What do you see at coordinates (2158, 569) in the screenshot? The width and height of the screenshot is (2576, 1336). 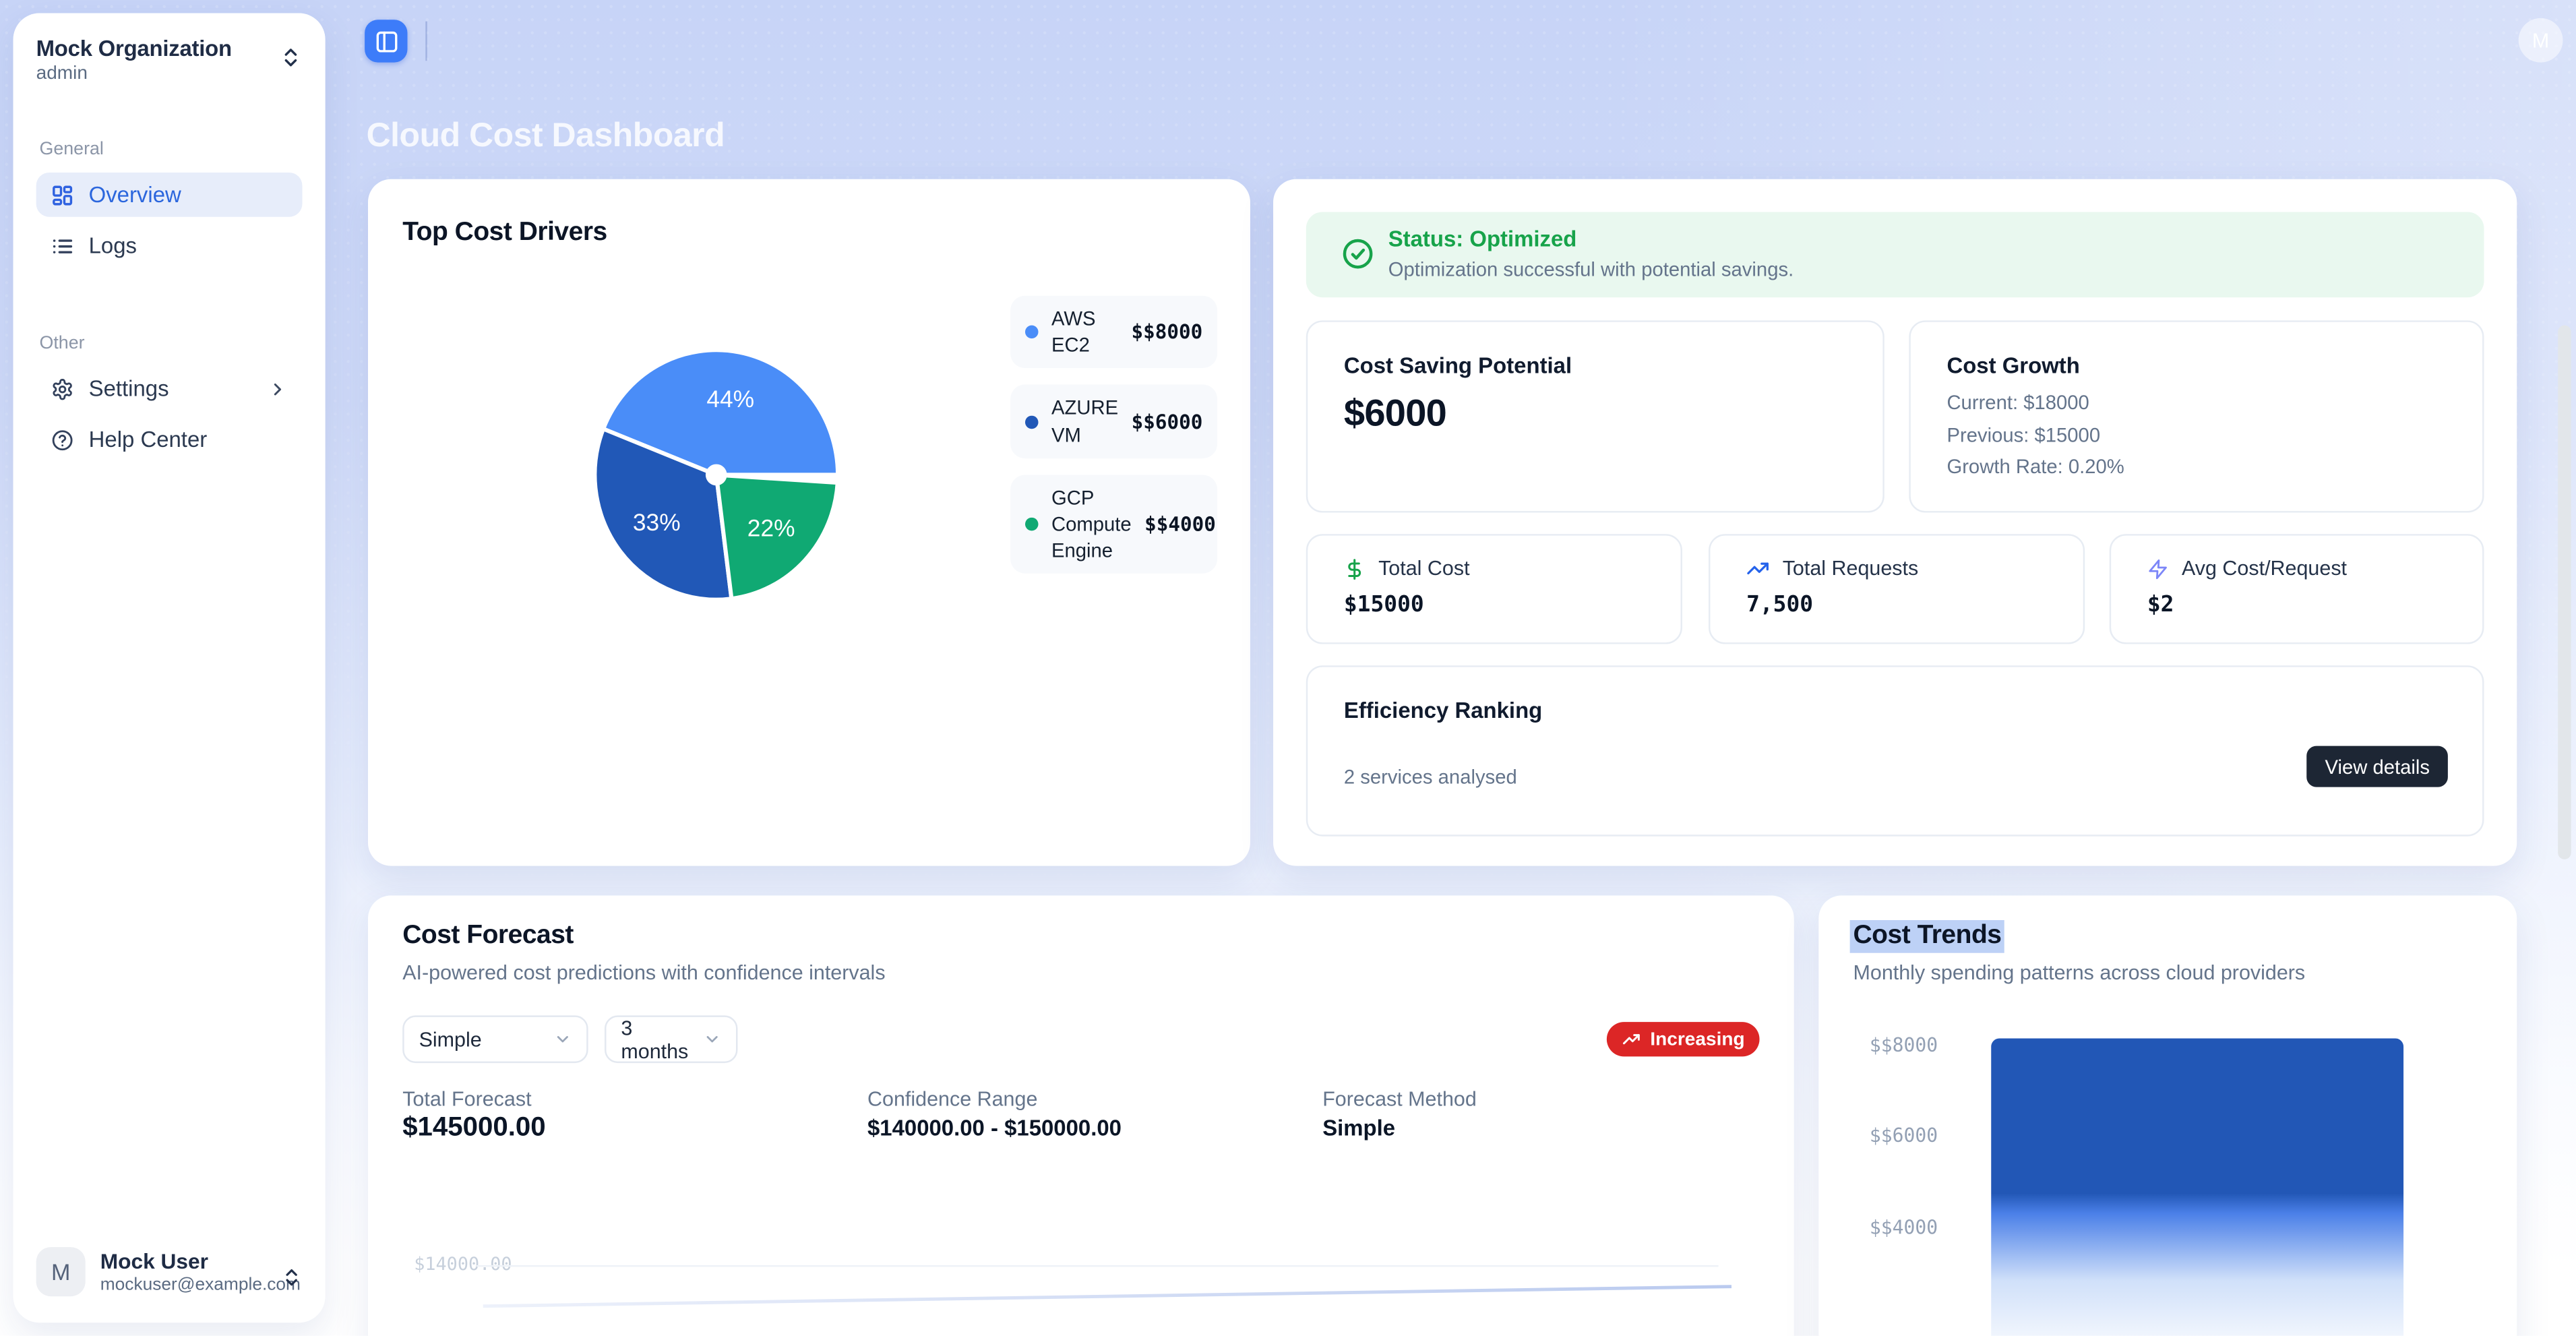 I see `zap-icon` at bounding box center [2158, 569].